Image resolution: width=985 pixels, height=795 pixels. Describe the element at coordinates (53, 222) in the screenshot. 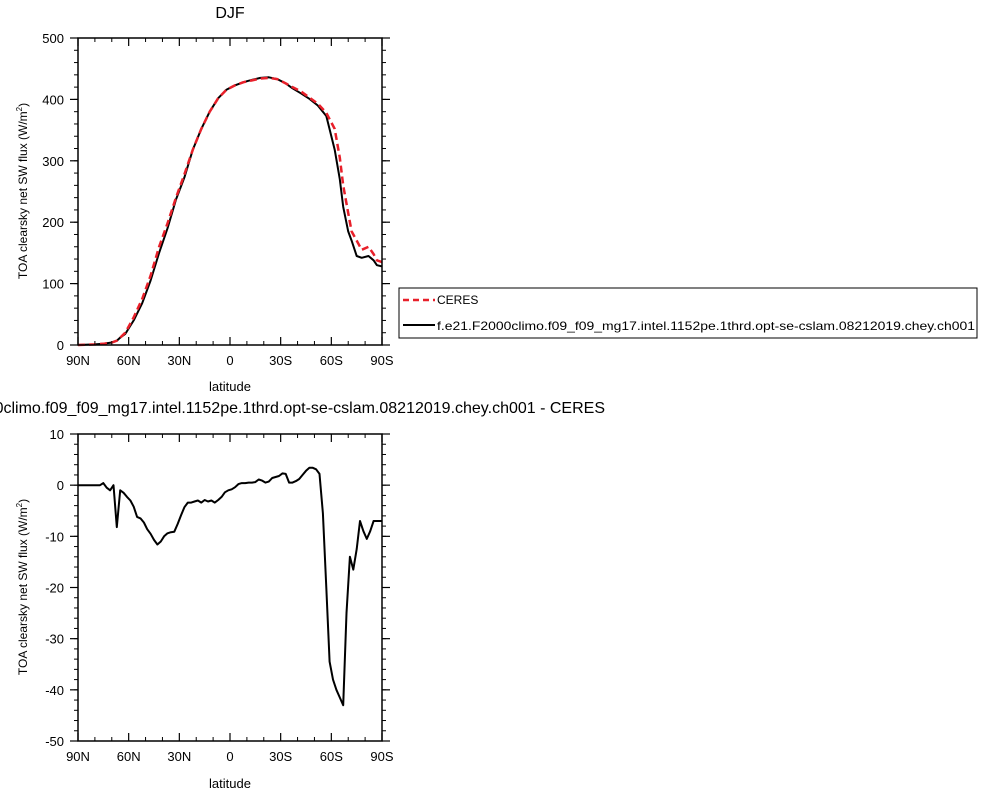

I see `y-tick-label: 200` at that location.